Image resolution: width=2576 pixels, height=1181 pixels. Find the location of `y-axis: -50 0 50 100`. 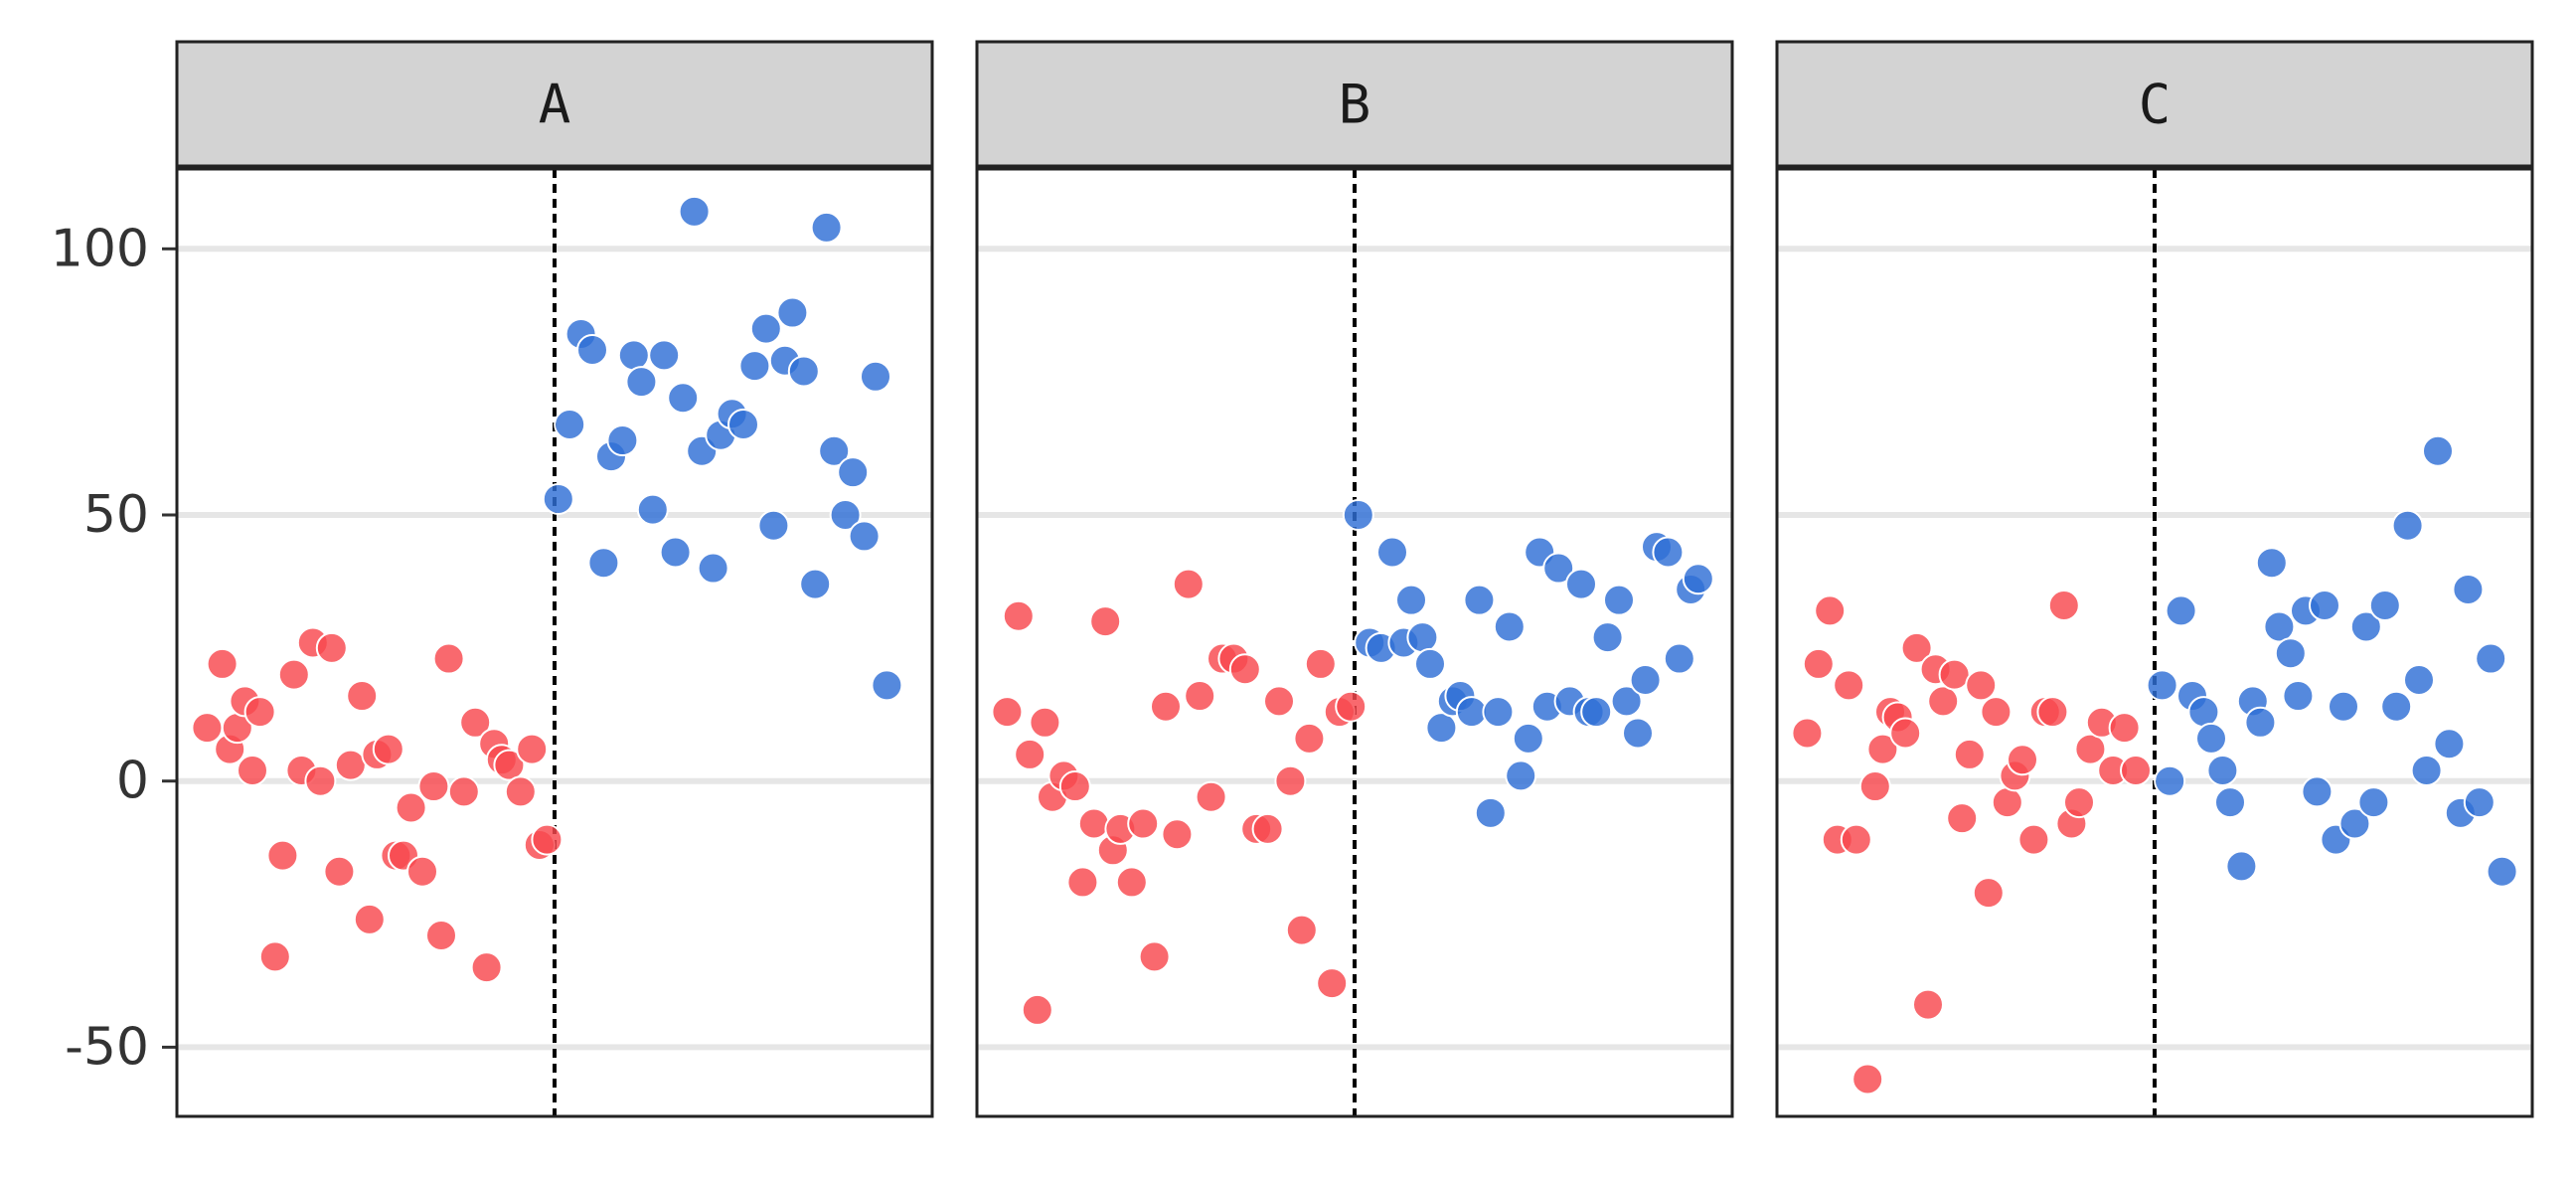

y-axis: -50 0 50 100 is located at coordinates (114, 648).